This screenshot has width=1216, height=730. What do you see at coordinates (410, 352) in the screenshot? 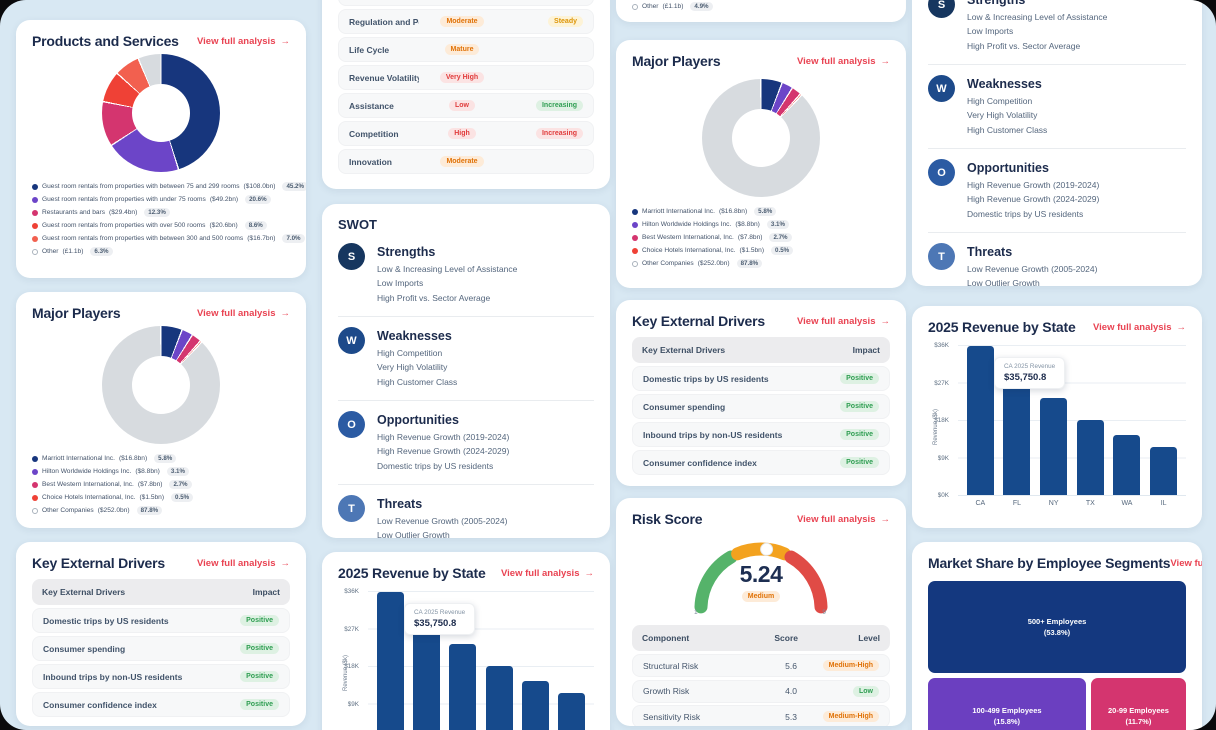
I see `swot-item: High Competition` at bounding box center [410, 352].